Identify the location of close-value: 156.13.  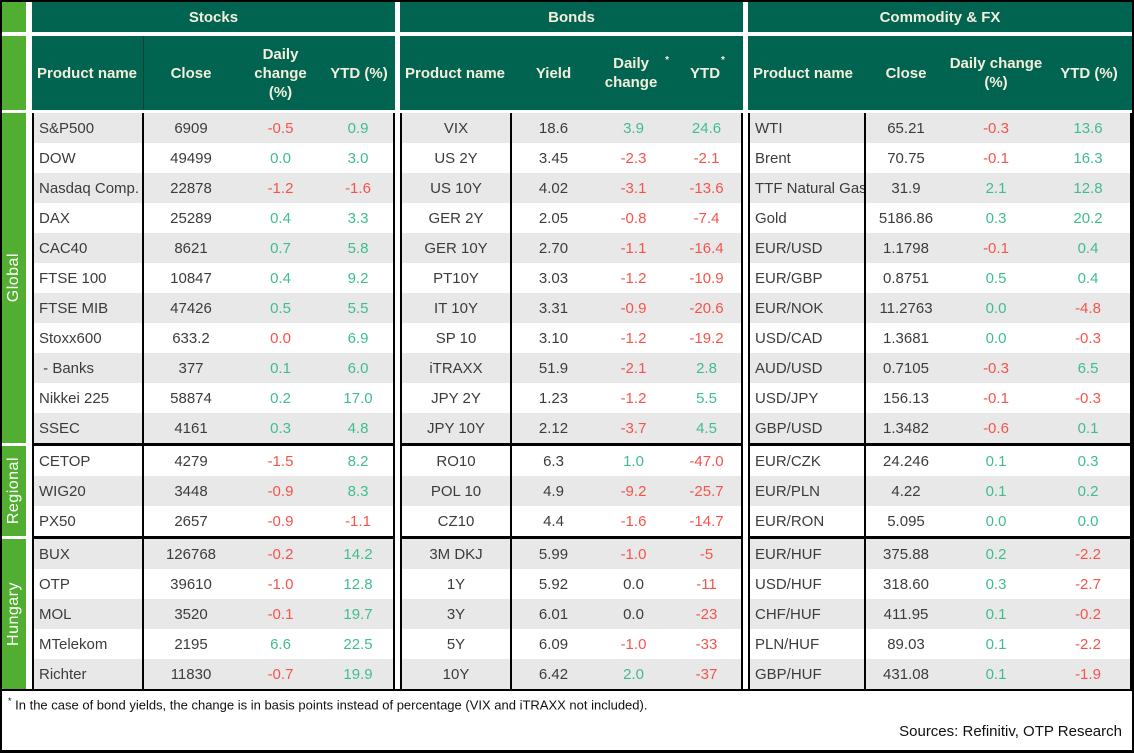
(906, 398).